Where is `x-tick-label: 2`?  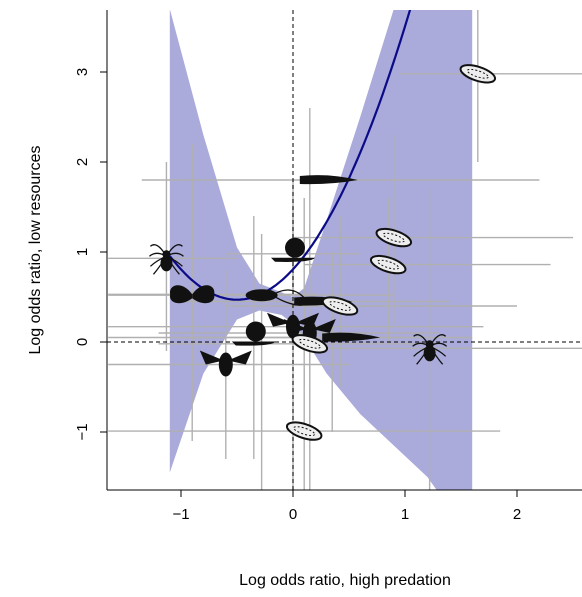
x-tick-label: 2 is located at coordinates (517, 514).